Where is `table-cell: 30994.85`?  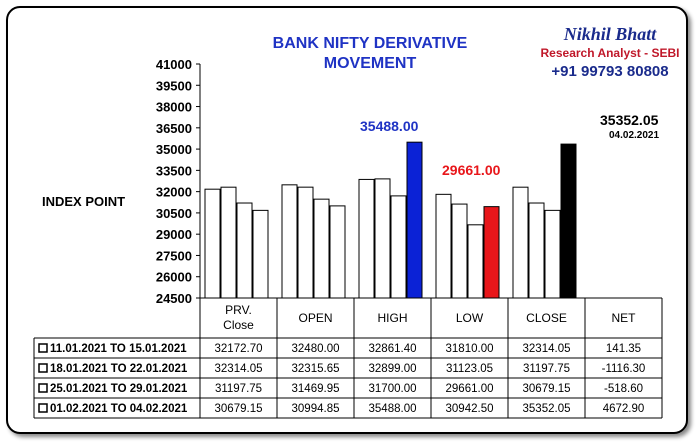
table-cell: 30994.85 is located at coordinates (316, 409).